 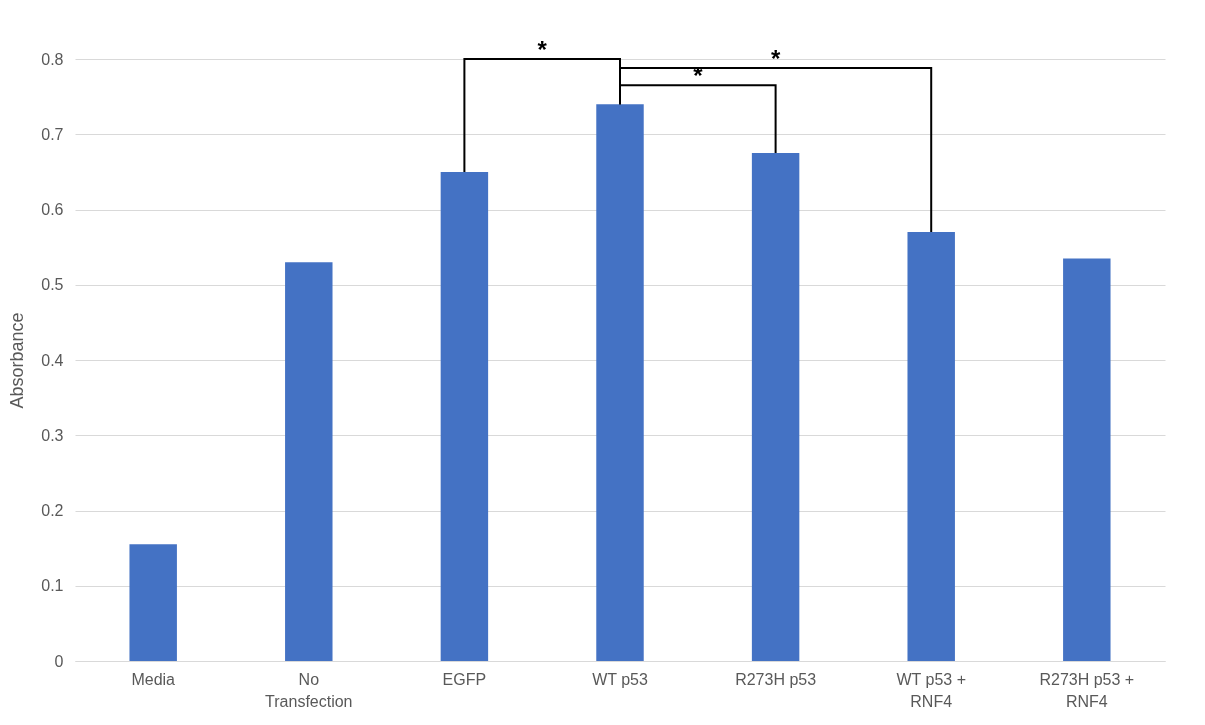 What do you see at coordinates (17, 360) in the screenshot?
I see `y-axis-title: Absorbance` at bounding box center [17, 360].